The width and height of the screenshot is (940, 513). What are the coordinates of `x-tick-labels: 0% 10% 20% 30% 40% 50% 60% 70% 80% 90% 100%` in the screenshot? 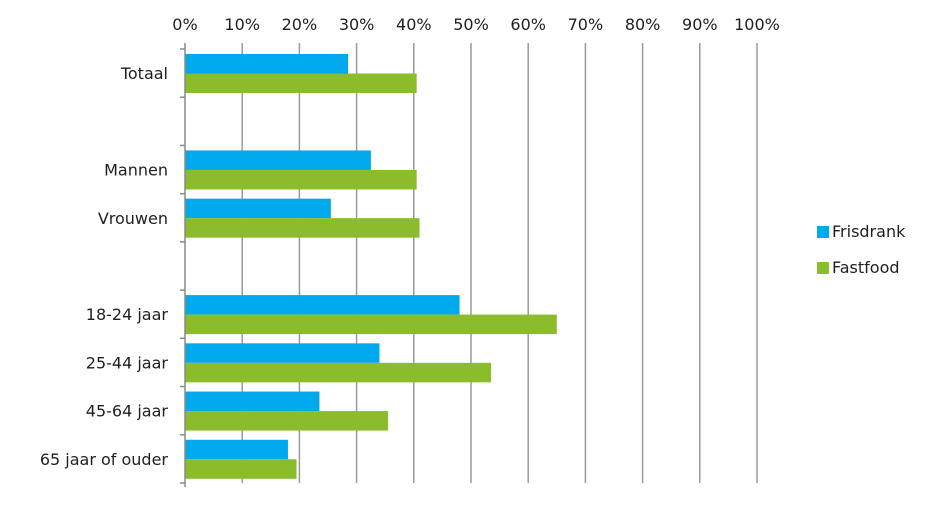 It's located at (476, 24).